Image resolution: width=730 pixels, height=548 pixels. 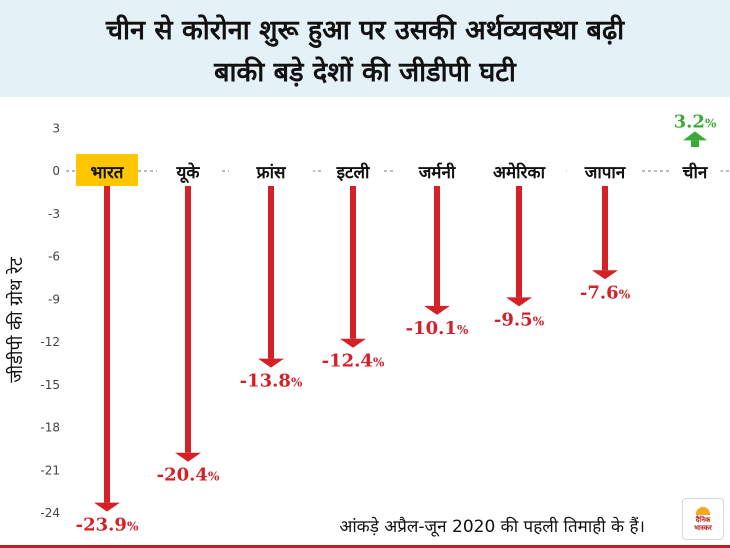 I want to click on logo-line-1: दैनिक, so click(x=703, y=519).